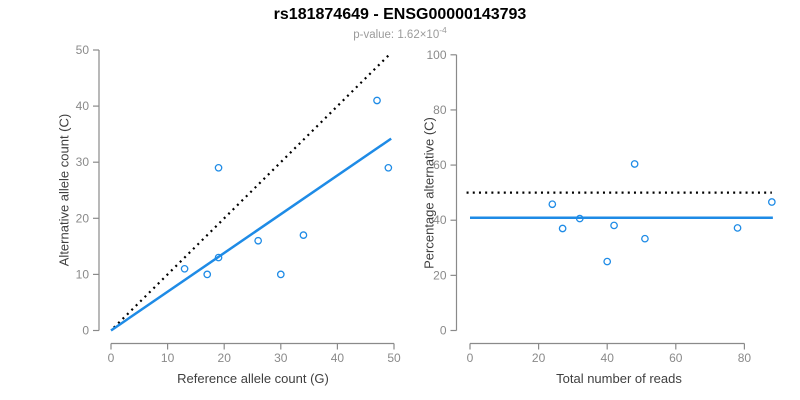 The height and width of the screenshot is (400, 800). Describe the element at coordinates (429, 193) in the screenshot. I see `y-axis-label-right: Percentage alternative (C)` at that location.